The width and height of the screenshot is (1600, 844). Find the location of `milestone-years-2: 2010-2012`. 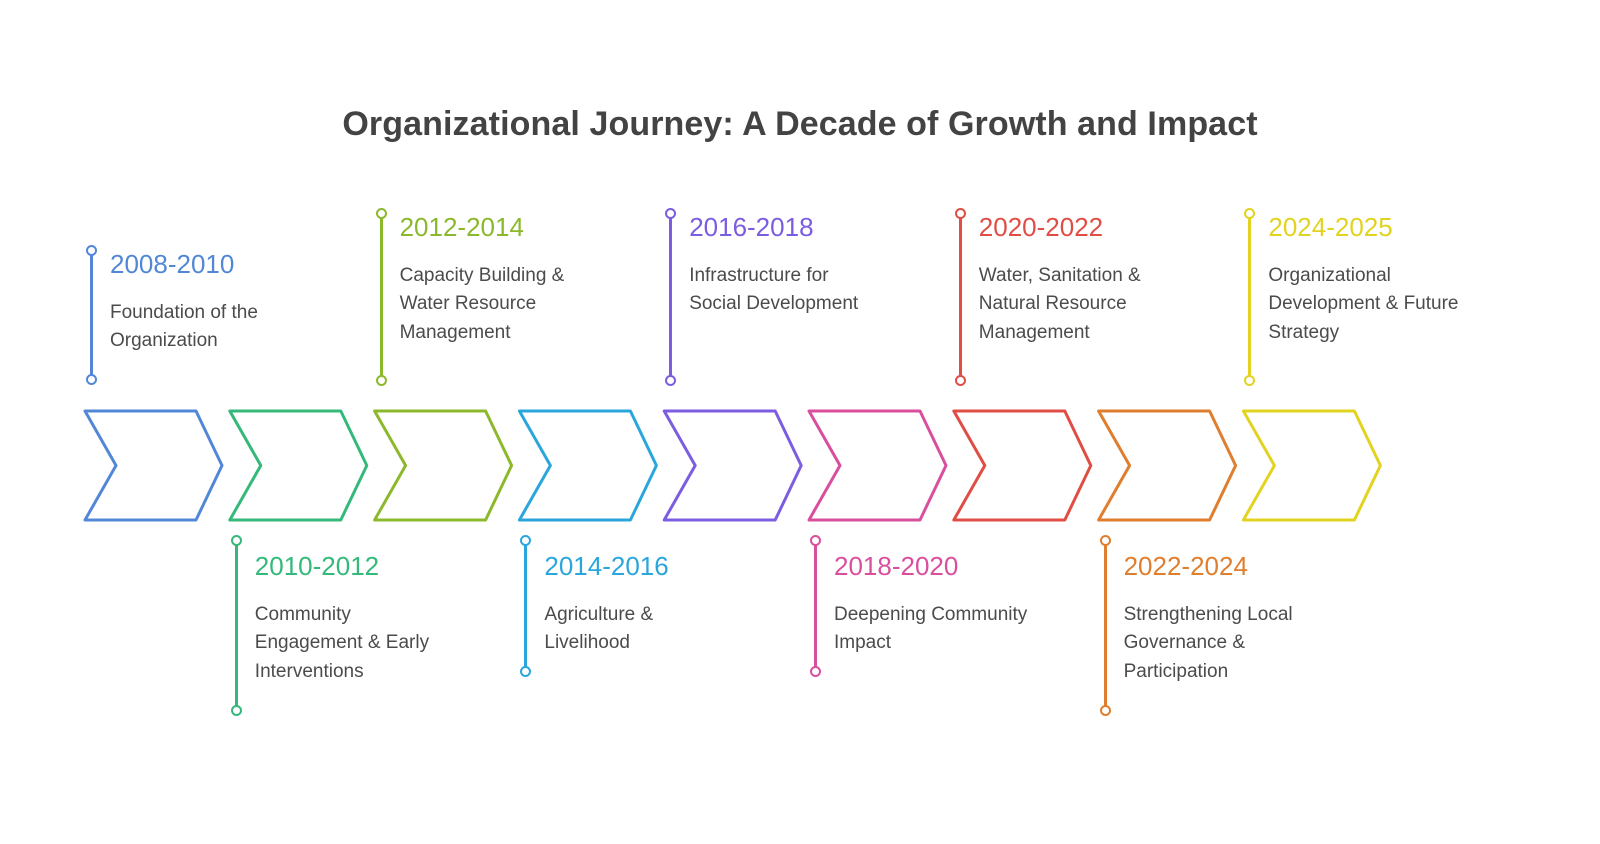

milestone-years-2: 2010-2012 is located at coordinates (317, 566).